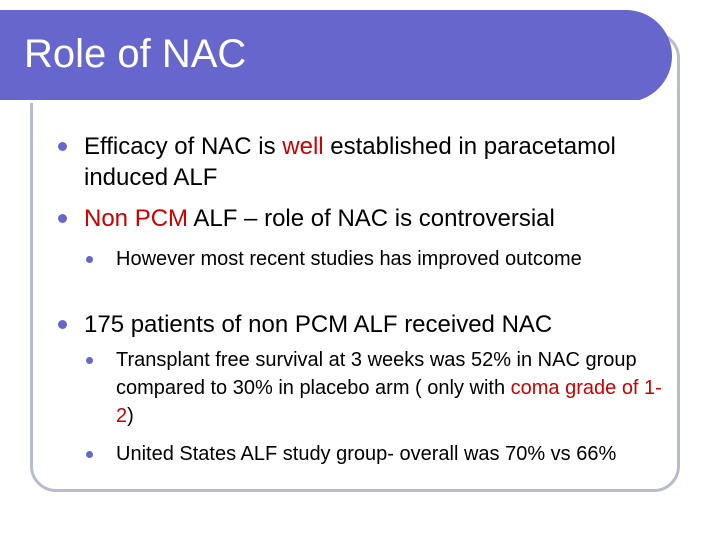 The width and height of the screenshot is (720, 540). What do you see at coordinates (350, 162) in the screenshot?
I see `bullet-text: established in paracetamol induced ALF` at bounding box center [350, 162].